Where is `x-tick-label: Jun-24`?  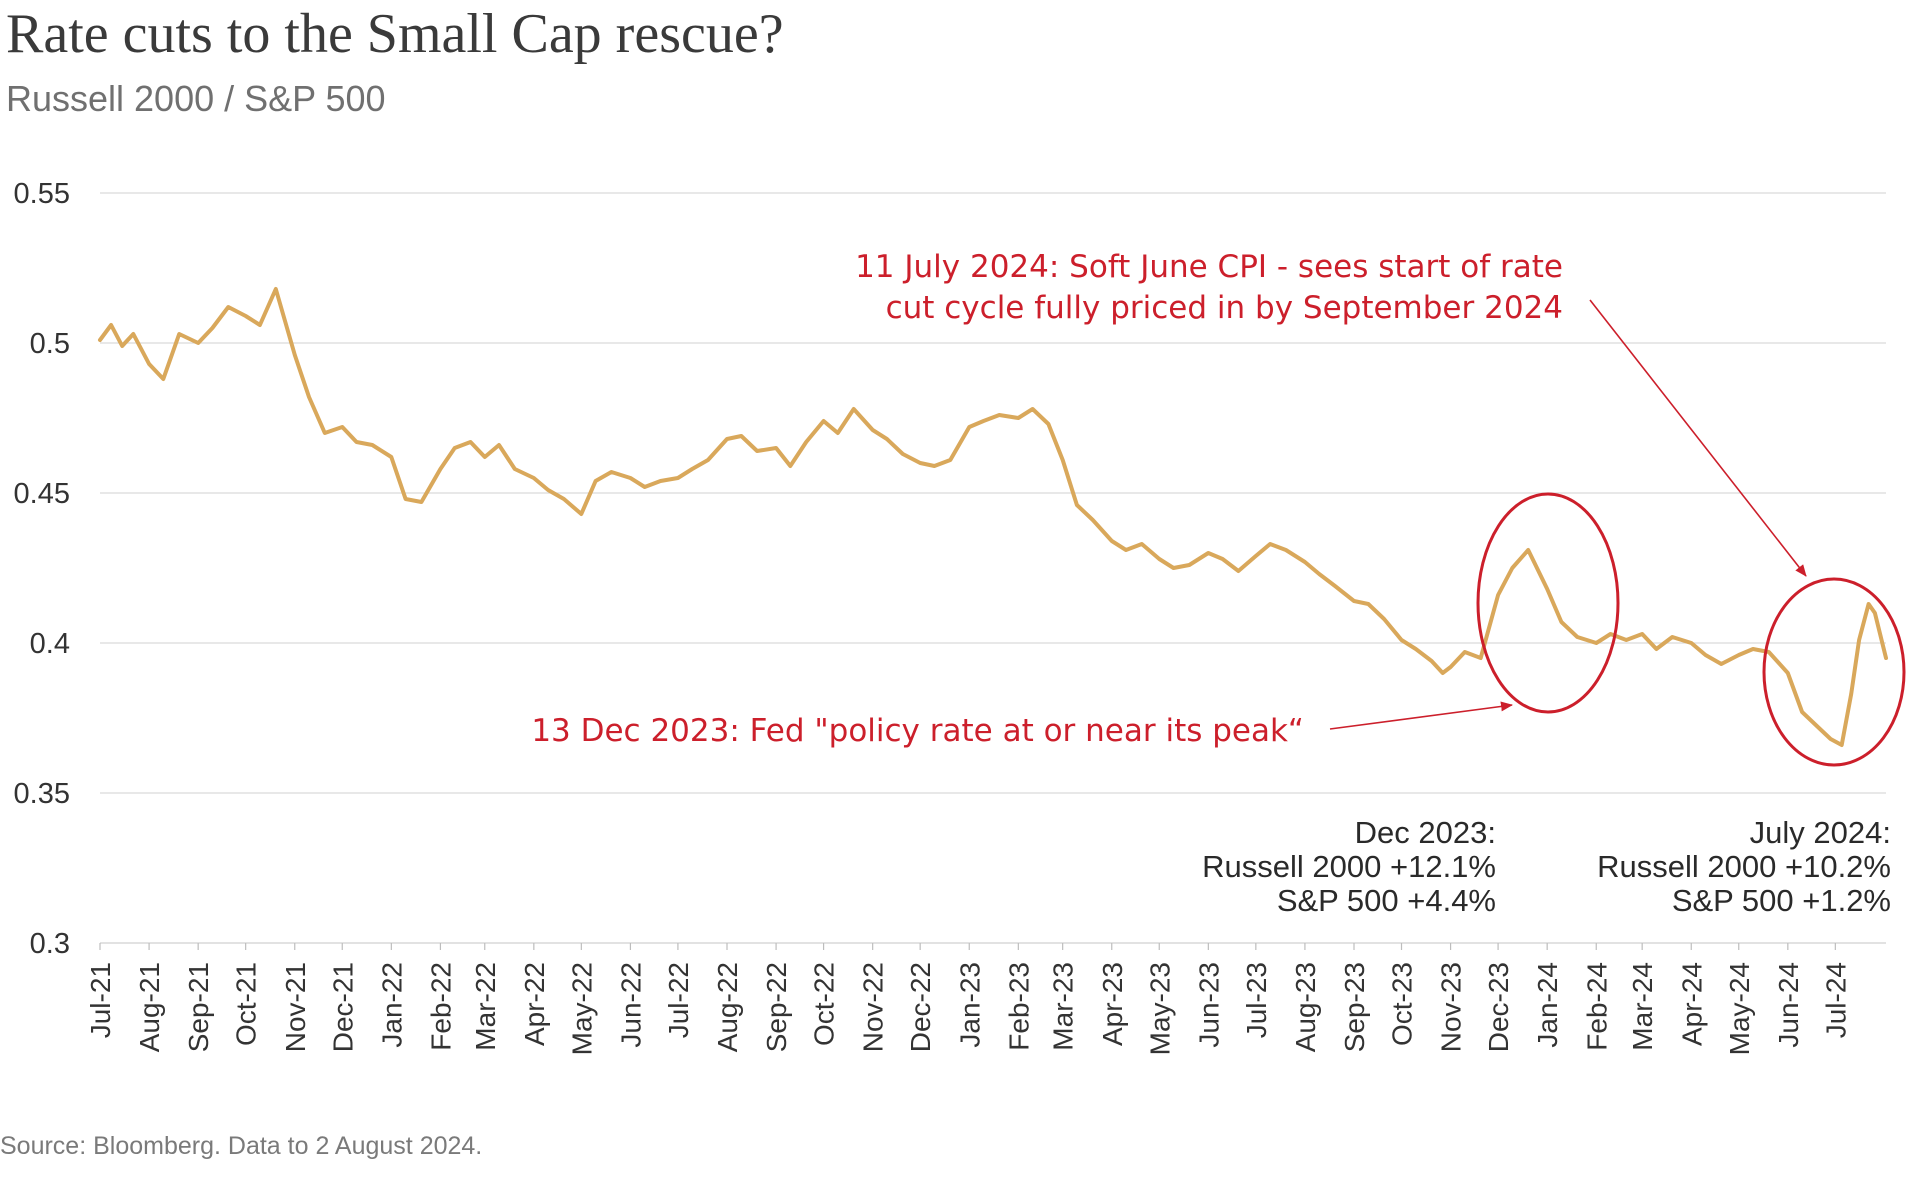 x-tick-label: Jun-24 is located at coordinates (1788, 1005).